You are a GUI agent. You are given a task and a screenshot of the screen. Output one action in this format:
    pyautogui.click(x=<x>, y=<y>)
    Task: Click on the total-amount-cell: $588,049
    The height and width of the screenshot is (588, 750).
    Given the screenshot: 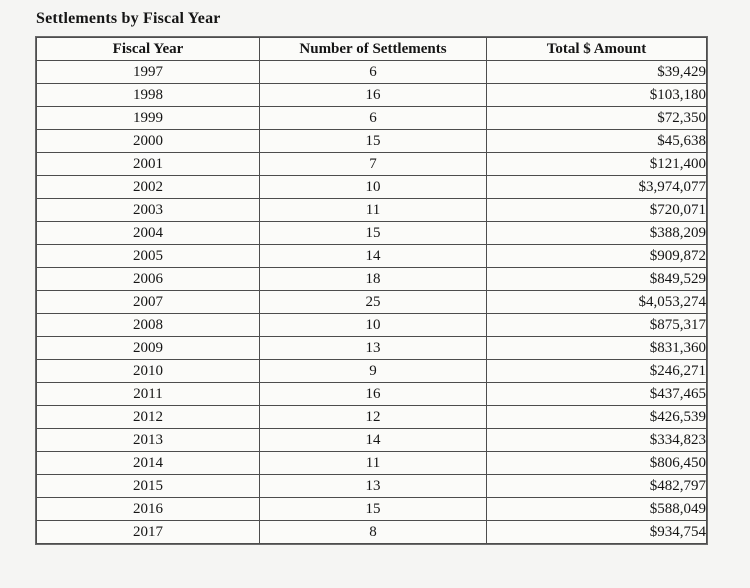 What is the action you would take?
    pyautogui.click(x=596, y=509)
    